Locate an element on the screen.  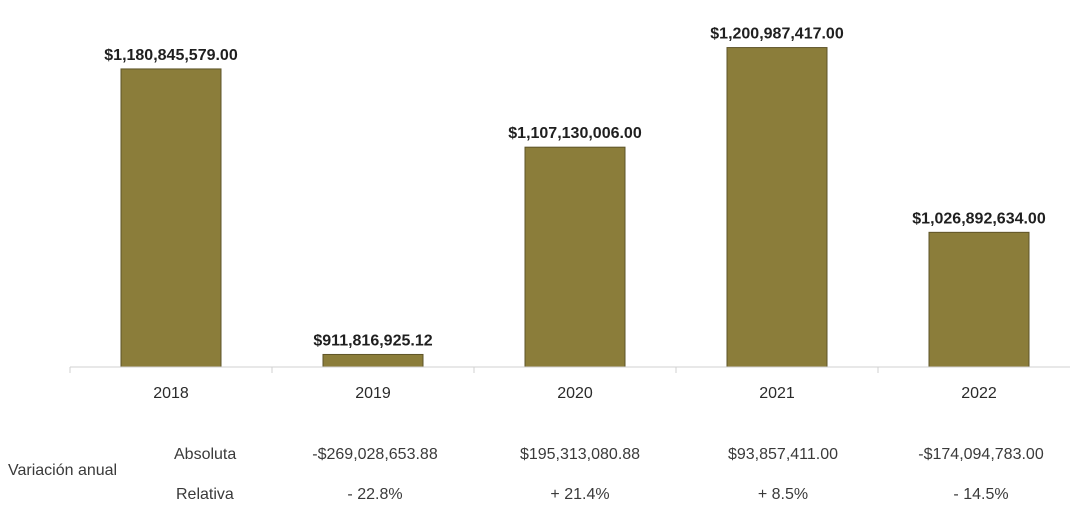
variation-title: Variación anual is located at coordinates (62, 470).